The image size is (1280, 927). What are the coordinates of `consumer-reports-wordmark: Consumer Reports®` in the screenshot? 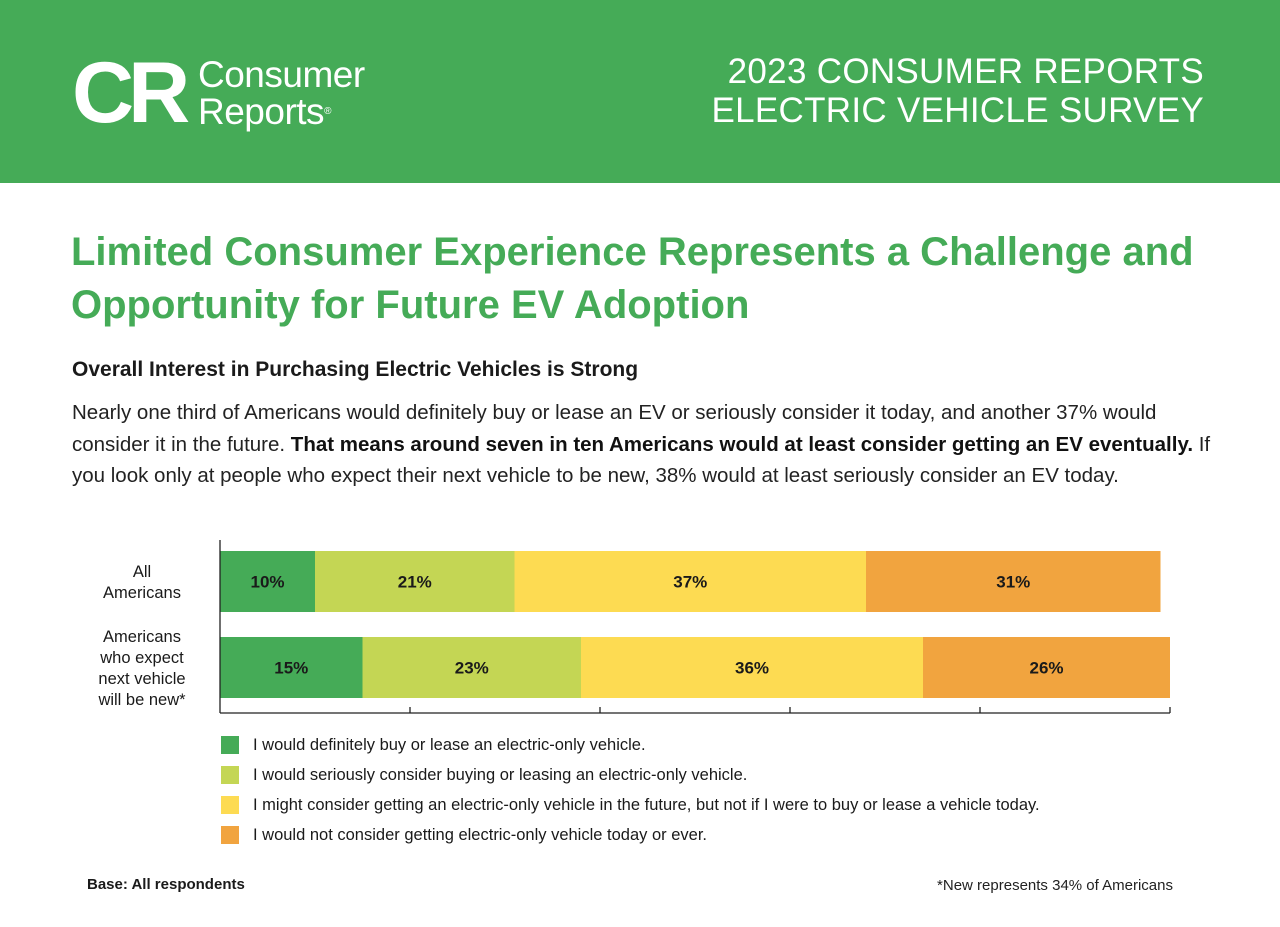 It's located at (281, 93).